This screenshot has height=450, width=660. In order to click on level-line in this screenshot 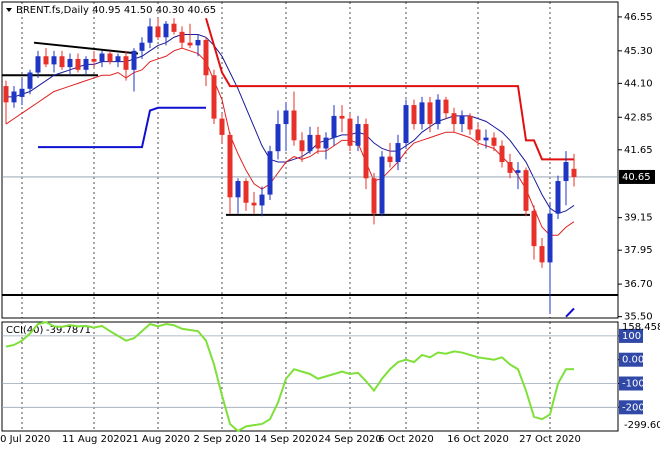, I will do `click(86, 48)`.